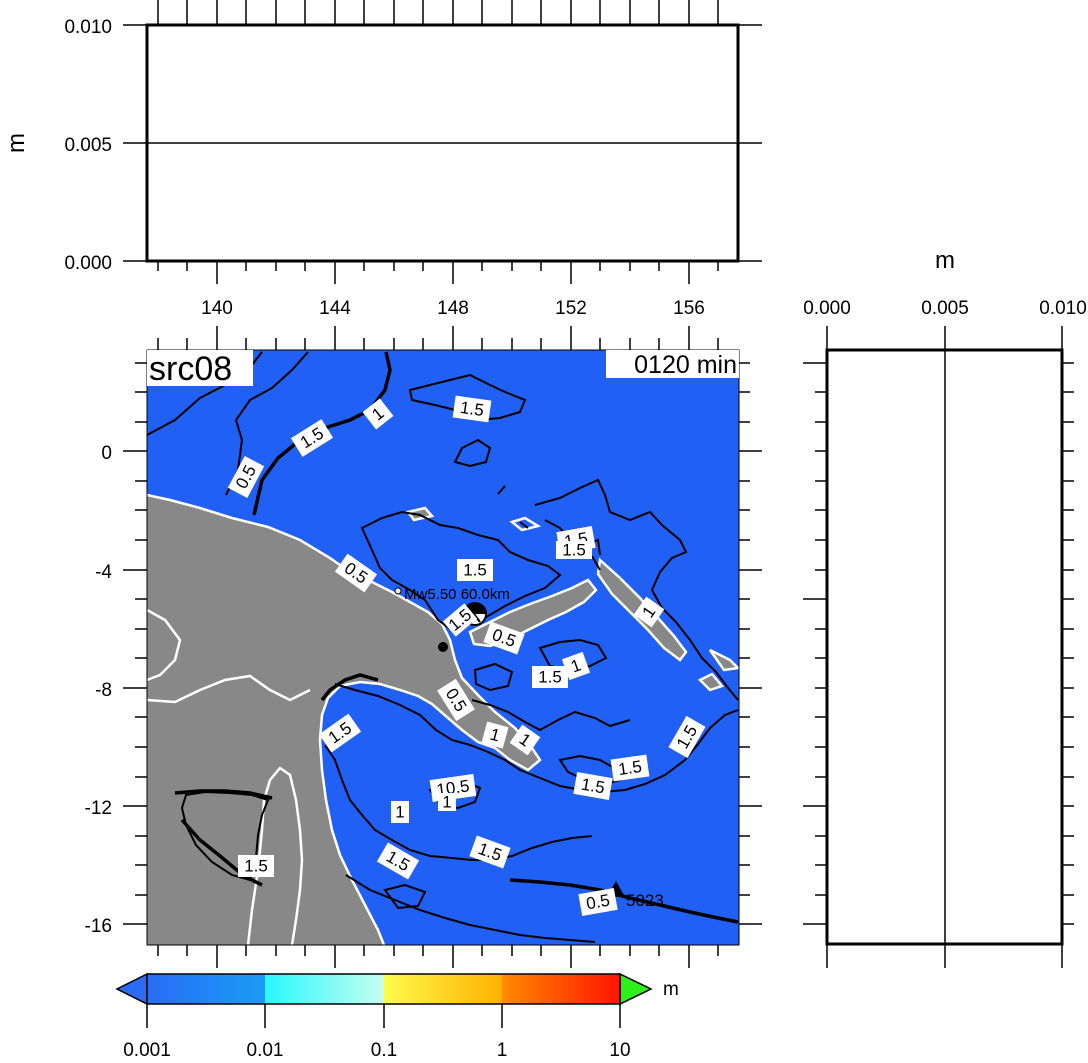  Describe the element at coordinates (131, 989) in the screenshot. I see `colorbar-low-arrow` at that location.